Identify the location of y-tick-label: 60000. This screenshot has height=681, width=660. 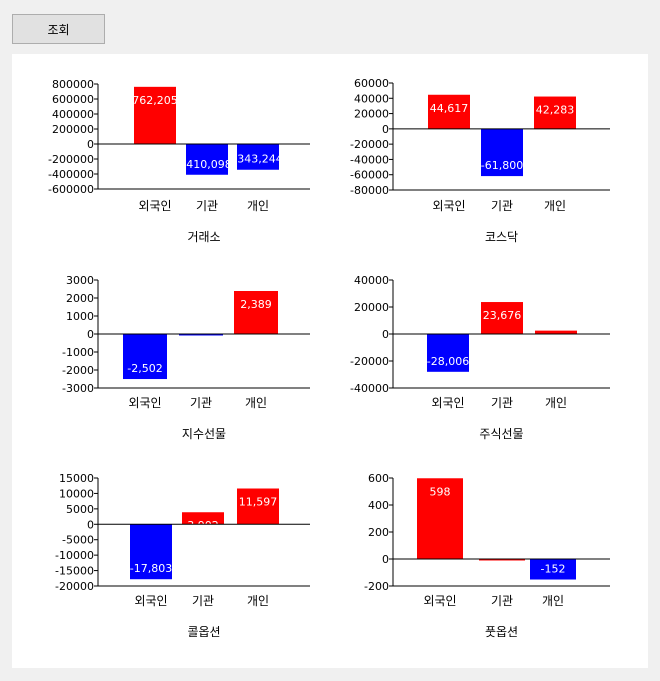
(371, 83).